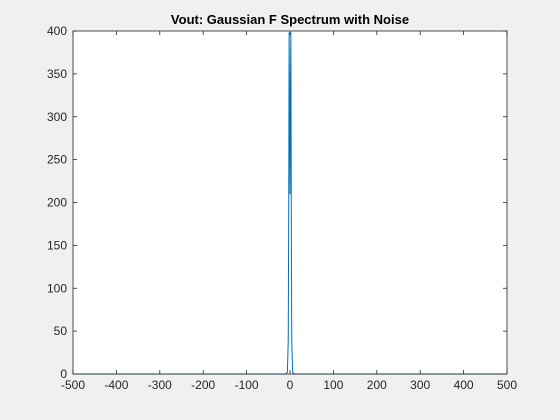  Describe the element at coordinates (63, 374) in the screenshot. I see `y-tick-label: 0` at that location.